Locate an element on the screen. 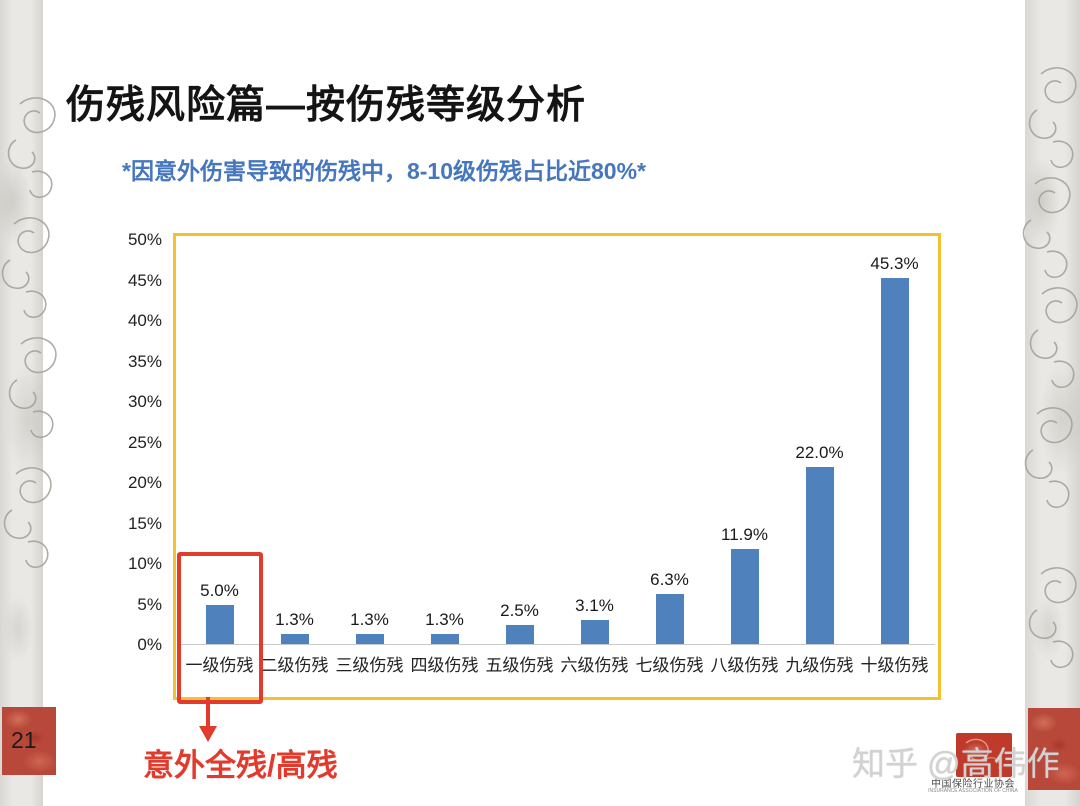  annotation-label: 意外全残/高残 is located at coordinates (240, 765).